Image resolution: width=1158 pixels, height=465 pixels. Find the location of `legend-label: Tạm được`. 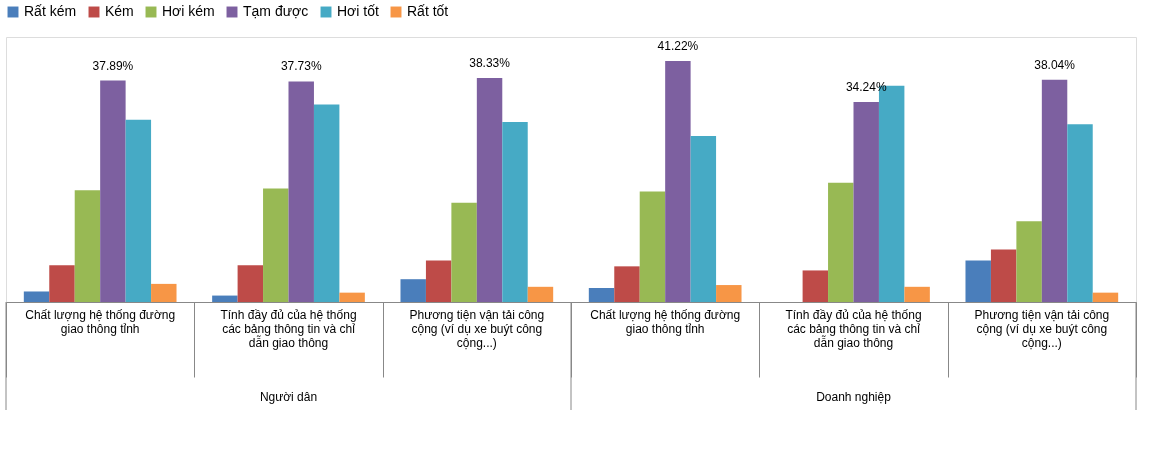

legend-label: Tạm được is located at coordinates (276, 11).